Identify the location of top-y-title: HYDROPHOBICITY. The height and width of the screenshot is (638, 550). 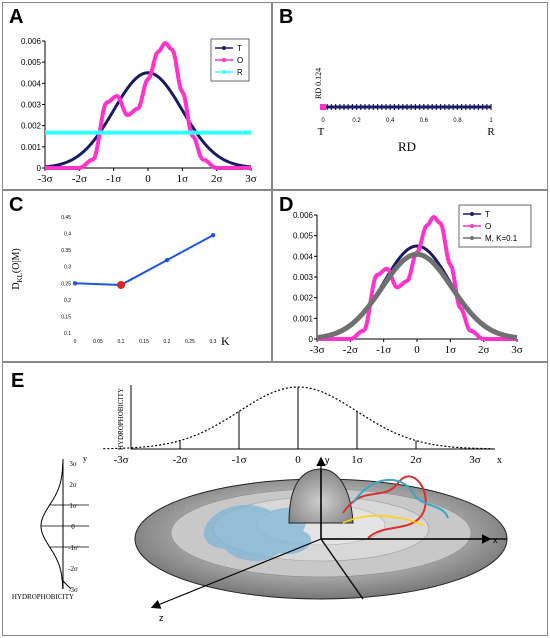
(121, 419).